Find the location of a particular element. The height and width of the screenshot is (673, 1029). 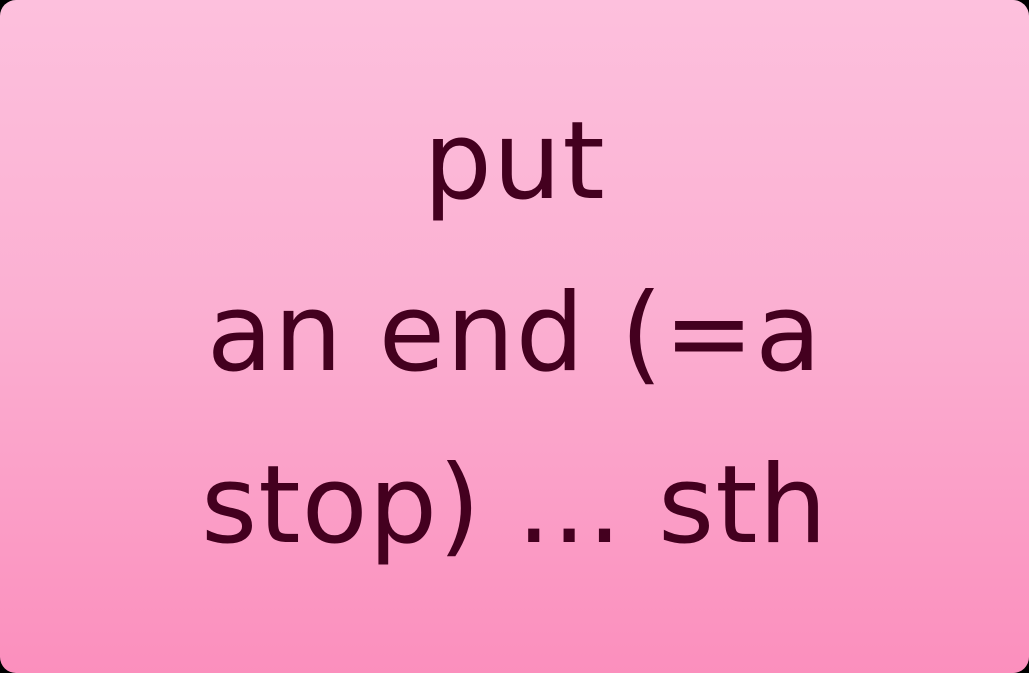

flashcard-line-3: stop) ... sth is located at coordinates (514, 505).